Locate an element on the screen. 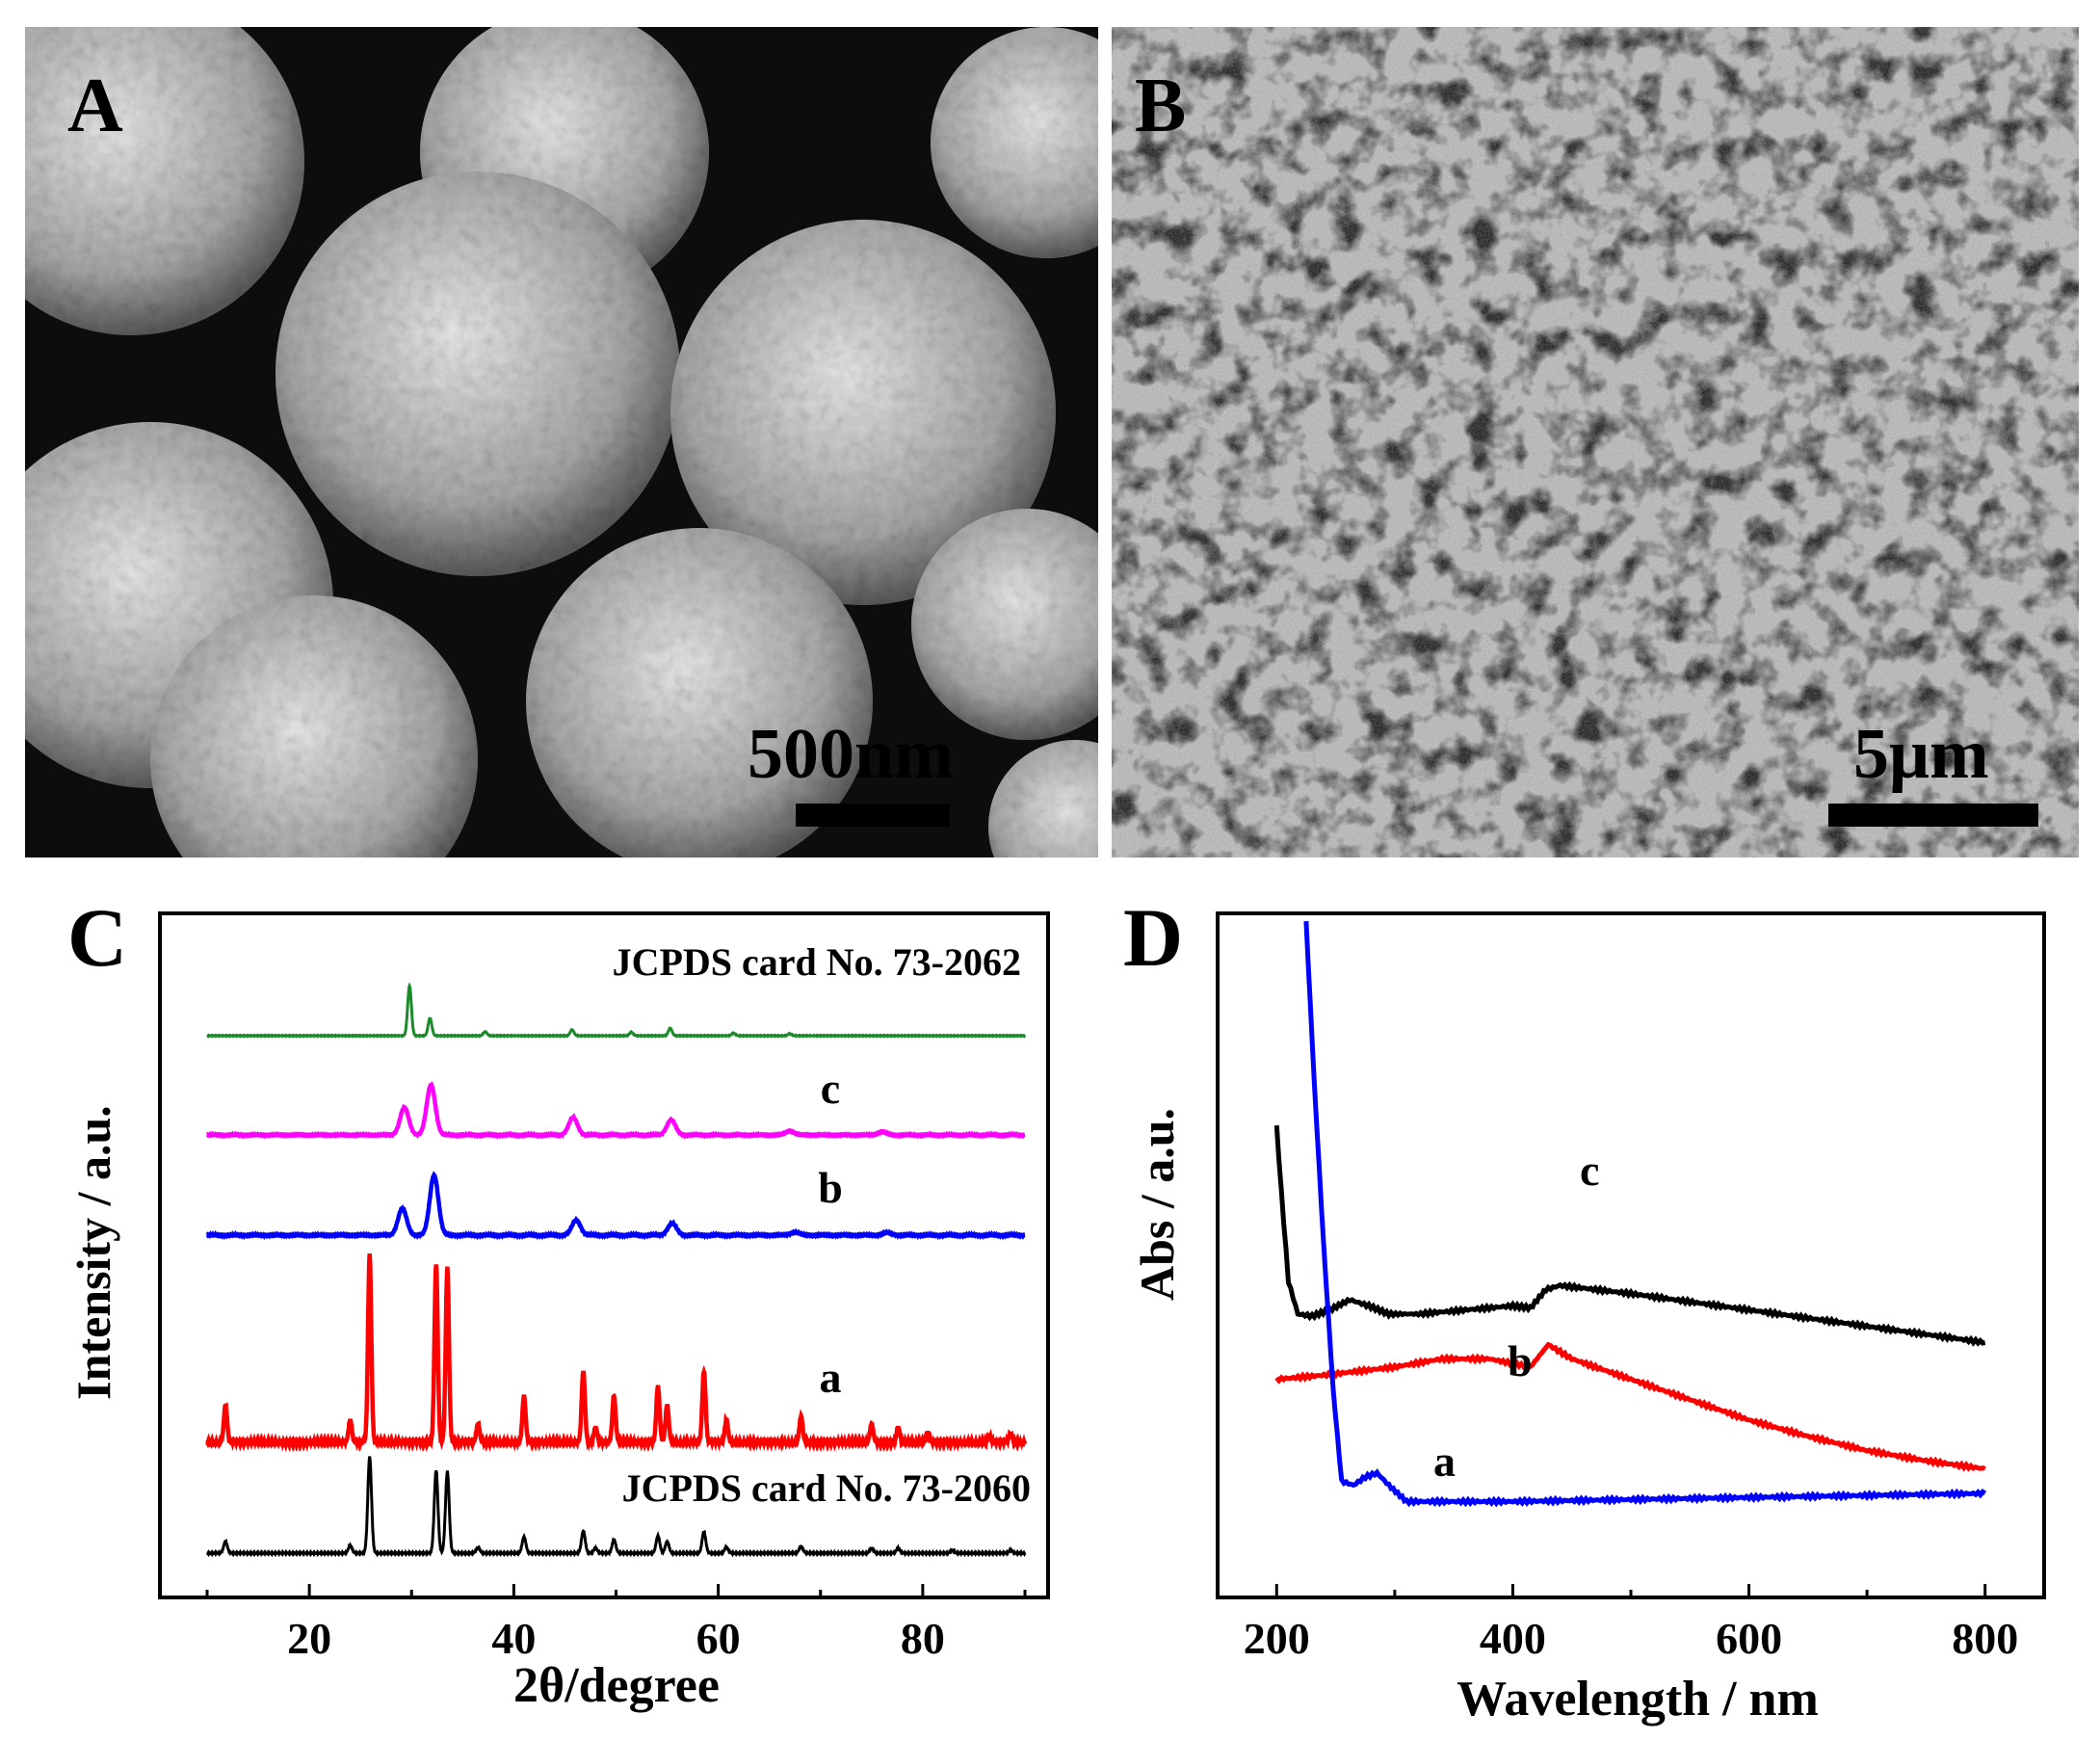 The height and width of the screenshot is (1741, 2100). scale-bar-label-b: 5μm is located at coordinates (1921, 754).